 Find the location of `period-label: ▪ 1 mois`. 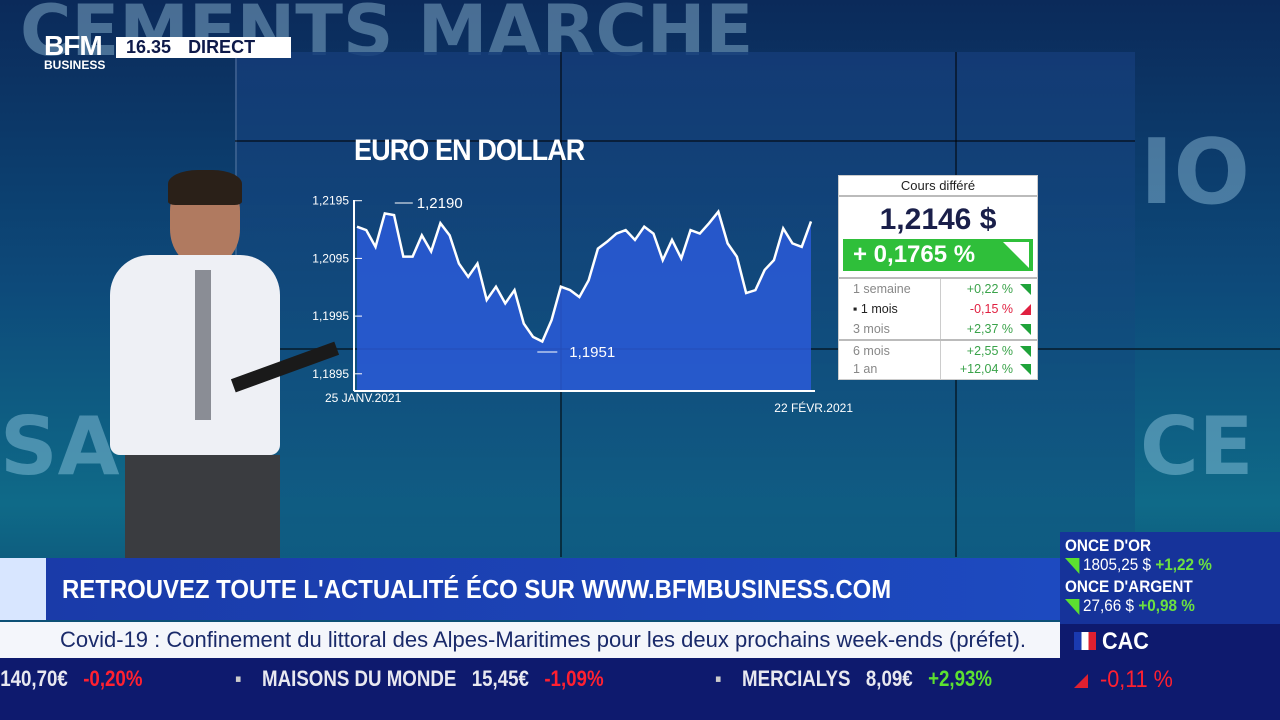

period-label: ▪ 1 mois is located at coordinates (890, 309).